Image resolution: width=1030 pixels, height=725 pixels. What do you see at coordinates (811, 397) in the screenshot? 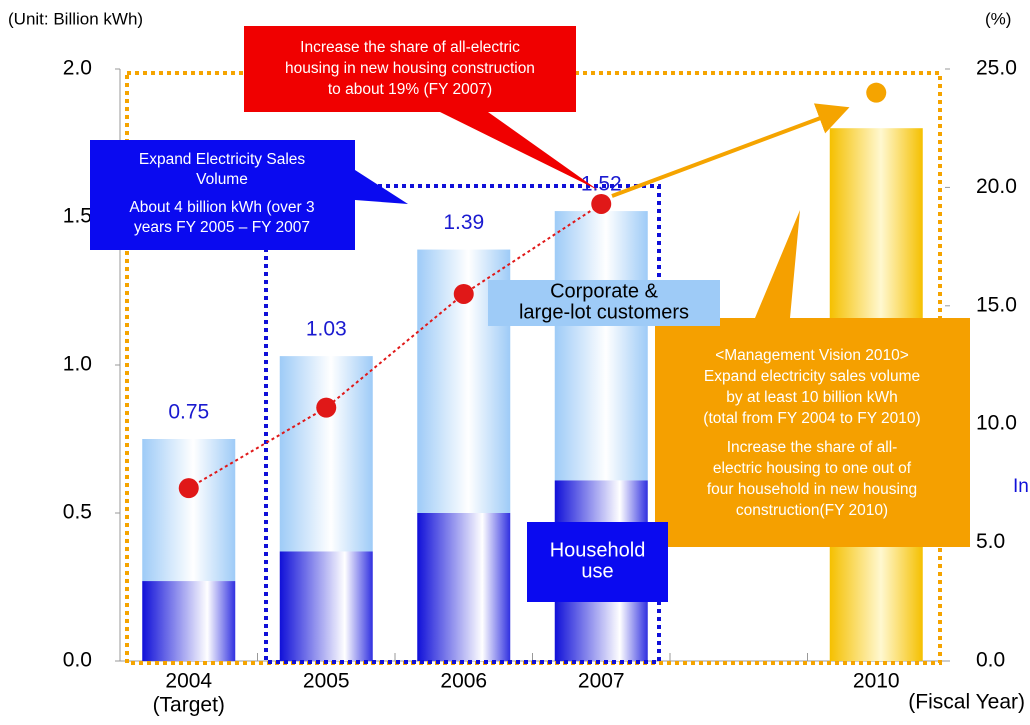
I see `orange-callout-text-line: by at least 10 billion kWh` at bounding box center [811, 397].